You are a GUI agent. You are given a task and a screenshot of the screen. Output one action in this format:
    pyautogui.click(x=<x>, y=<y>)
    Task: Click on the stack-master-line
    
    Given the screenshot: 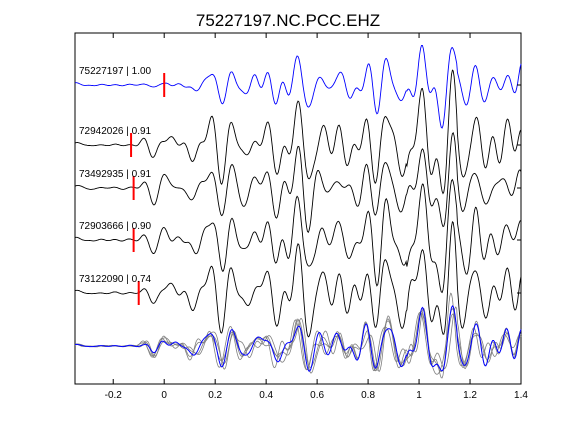 What is the action you would take?
    pyautogui.click(x=298, y=338)
    